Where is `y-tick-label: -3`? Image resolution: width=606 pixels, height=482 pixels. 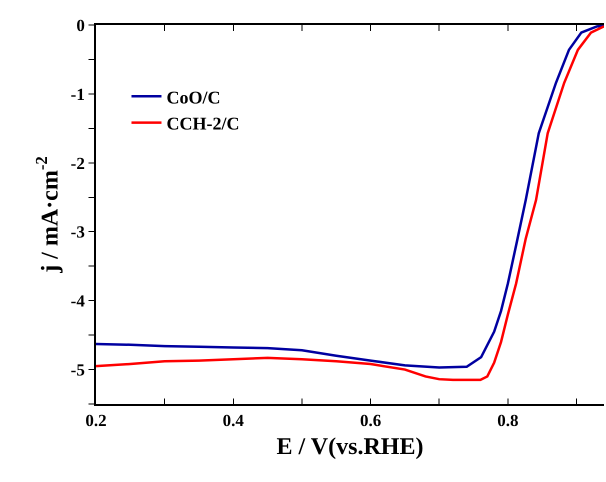 y-tick-label: -3 is located at coordinates (77, 232).